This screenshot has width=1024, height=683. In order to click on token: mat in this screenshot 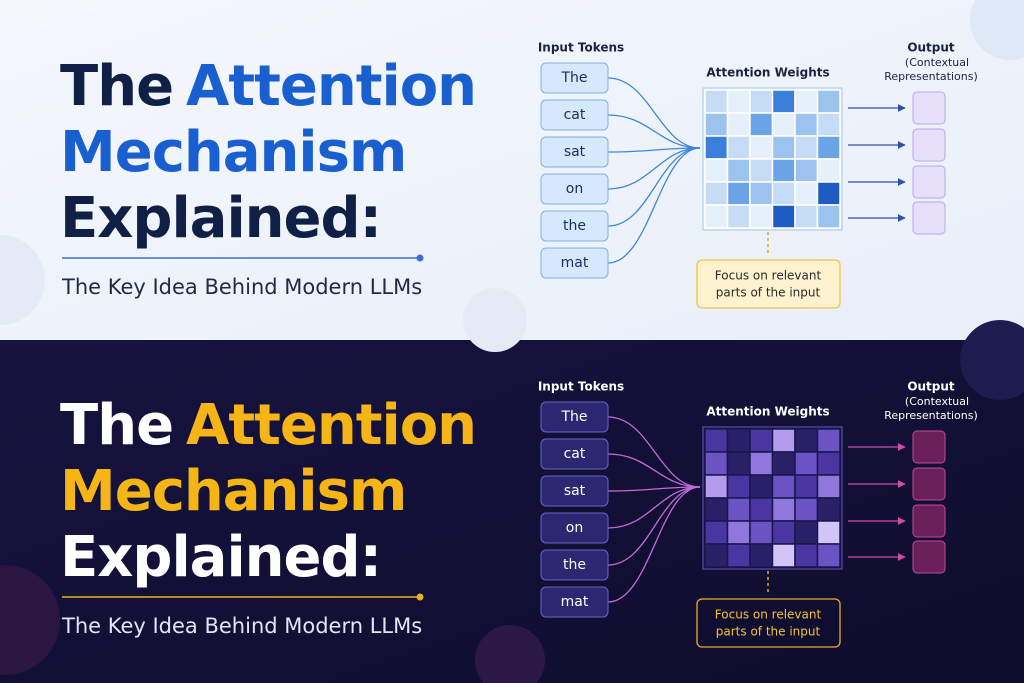, I will do `click(575, 263)`.